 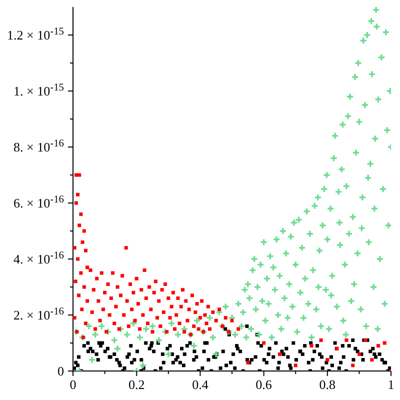 What do you see at coordinates (39, 90) in the screenshot?
I see `y-tick-label: 1. × 10$^{-15}$` at bounding box center [39, 90].